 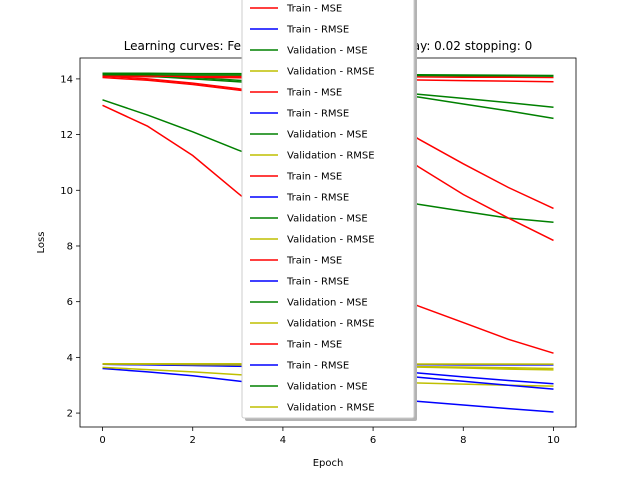 What do you see at coordinates (70, 358) in the screenshot?
I see `y-tick-label: 4` at bounding box center [70, 358].